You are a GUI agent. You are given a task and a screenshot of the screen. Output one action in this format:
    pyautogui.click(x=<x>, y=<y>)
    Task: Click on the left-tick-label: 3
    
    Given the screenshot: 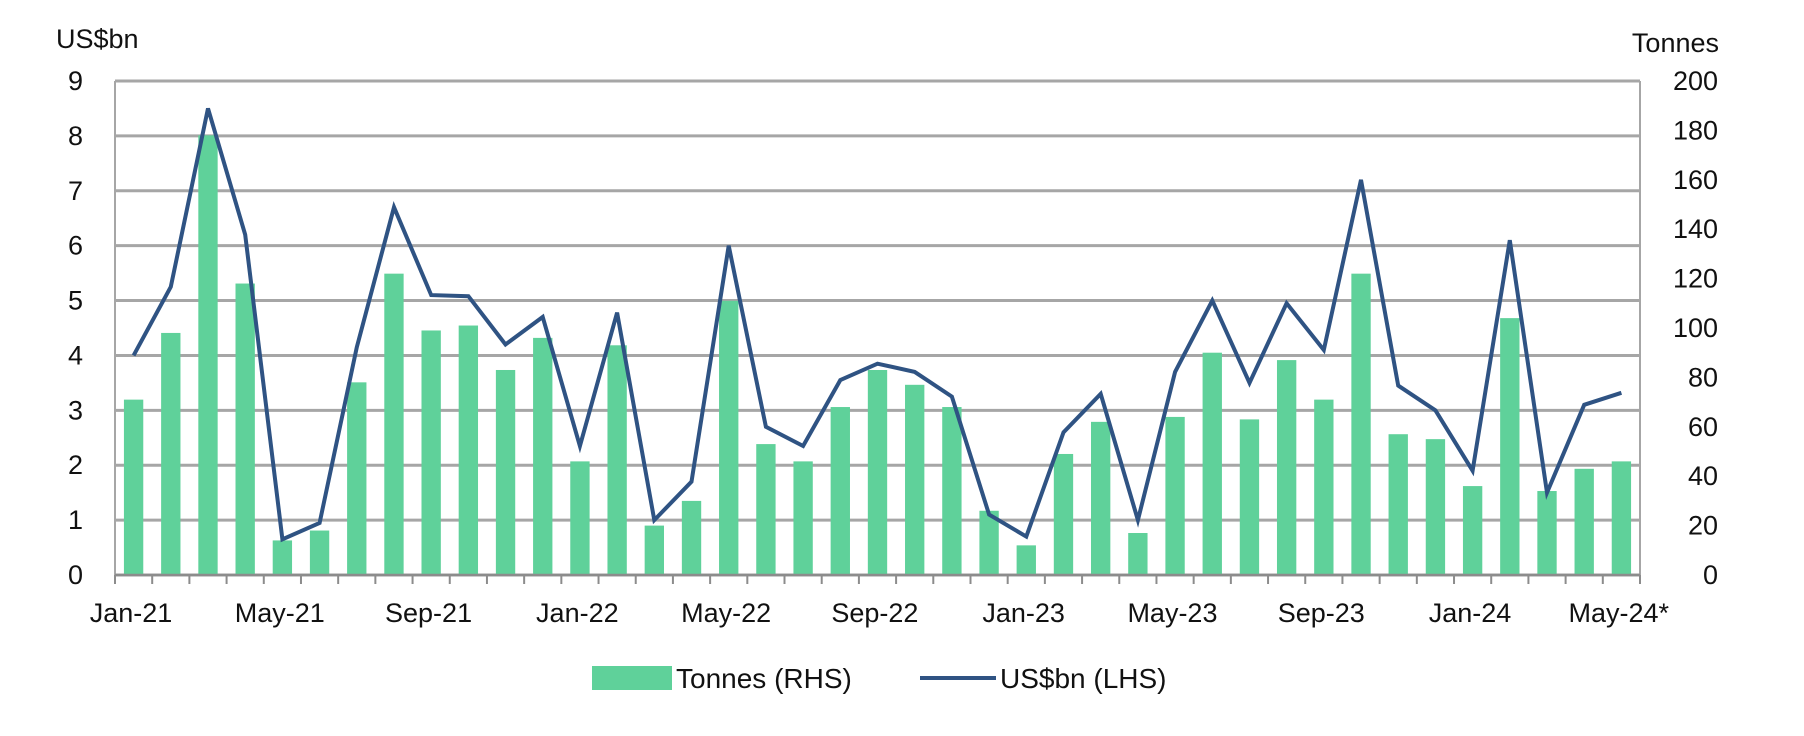 What is the action you would take?
    pyautogui.click(x=75, y=410)
    